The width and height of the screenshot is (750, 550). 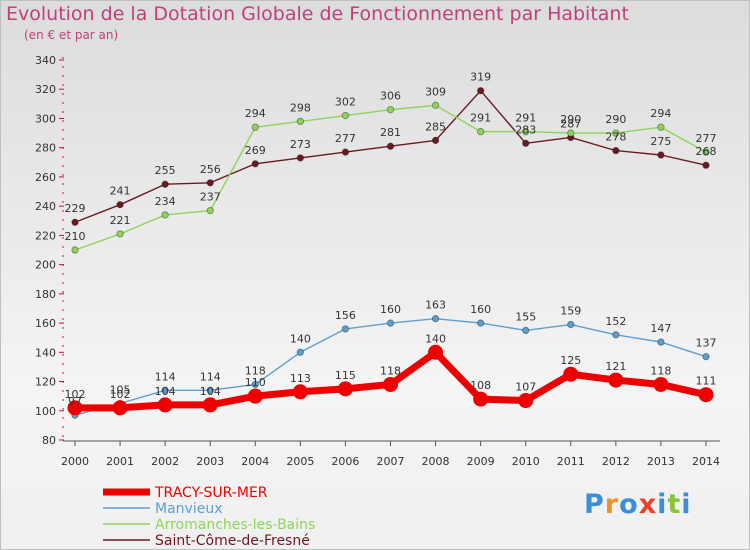 What do you see at coordinates (571, 461) in the screenshot?
I see `x-tick-label: 2011` at bounding box center [571, 461].